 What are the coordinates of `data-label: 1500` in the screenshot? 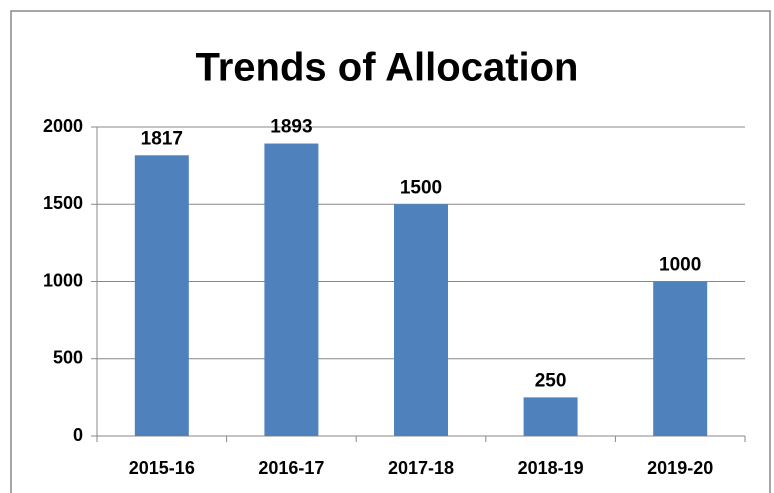 It's located at (421, 187).